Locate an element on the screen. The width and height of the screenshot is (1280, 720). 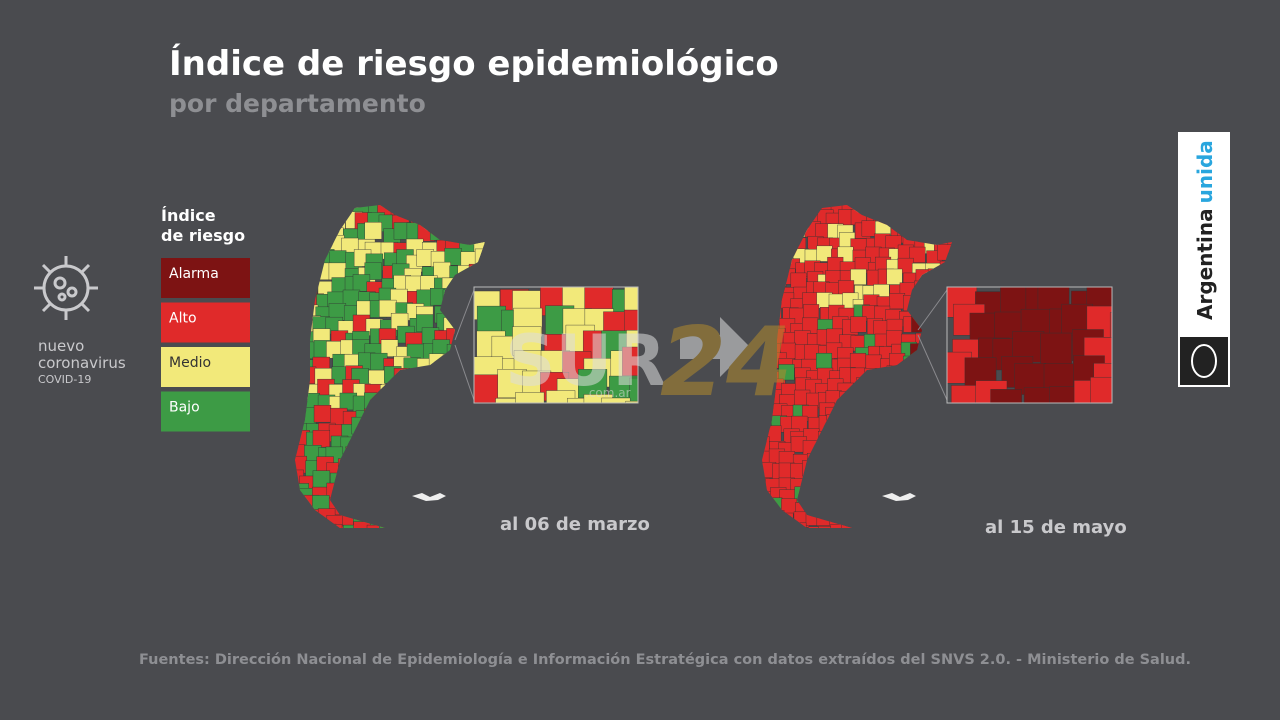
legend-label: Medio is located at coordinates (190, 363).